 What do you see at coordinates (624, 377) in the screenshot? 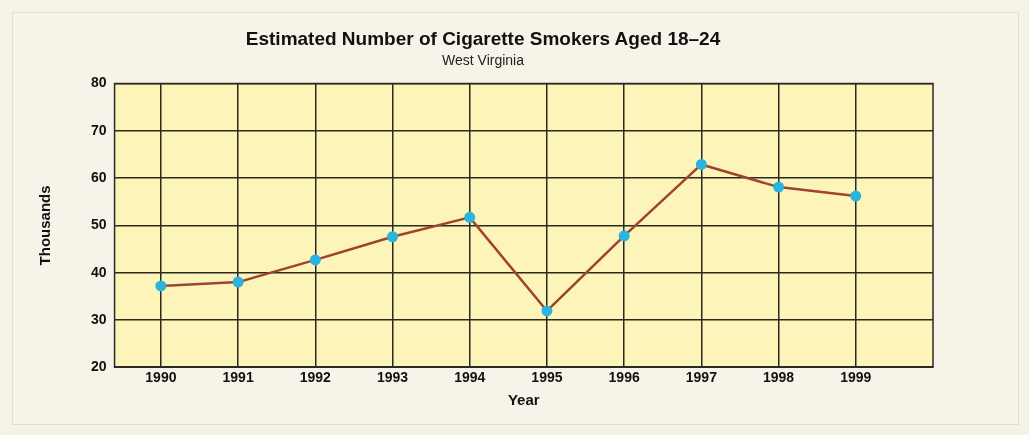
I see `x-tick-label: 1996` at bounding box center [624, 377].